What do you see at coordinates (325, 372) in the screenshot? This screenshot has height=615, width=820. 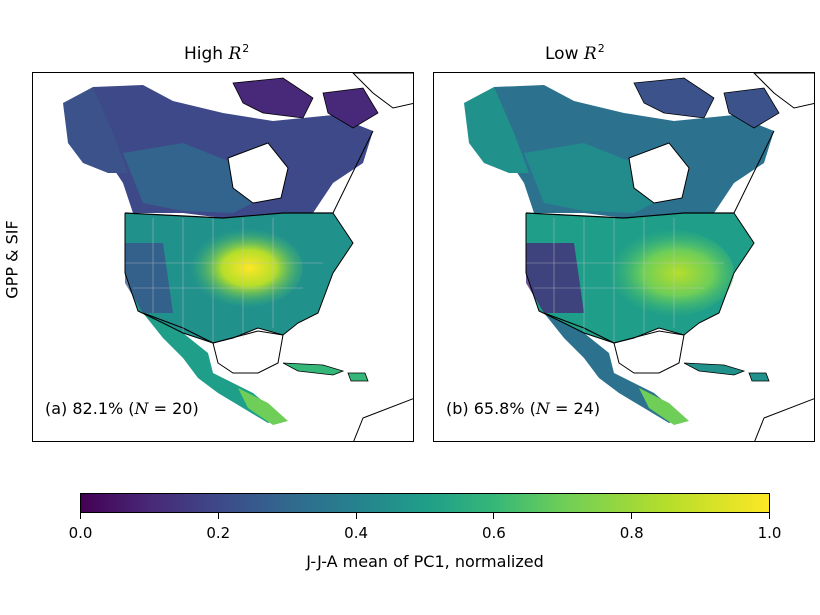 I see `caribbean-islands` at bounding box center [325, 372].